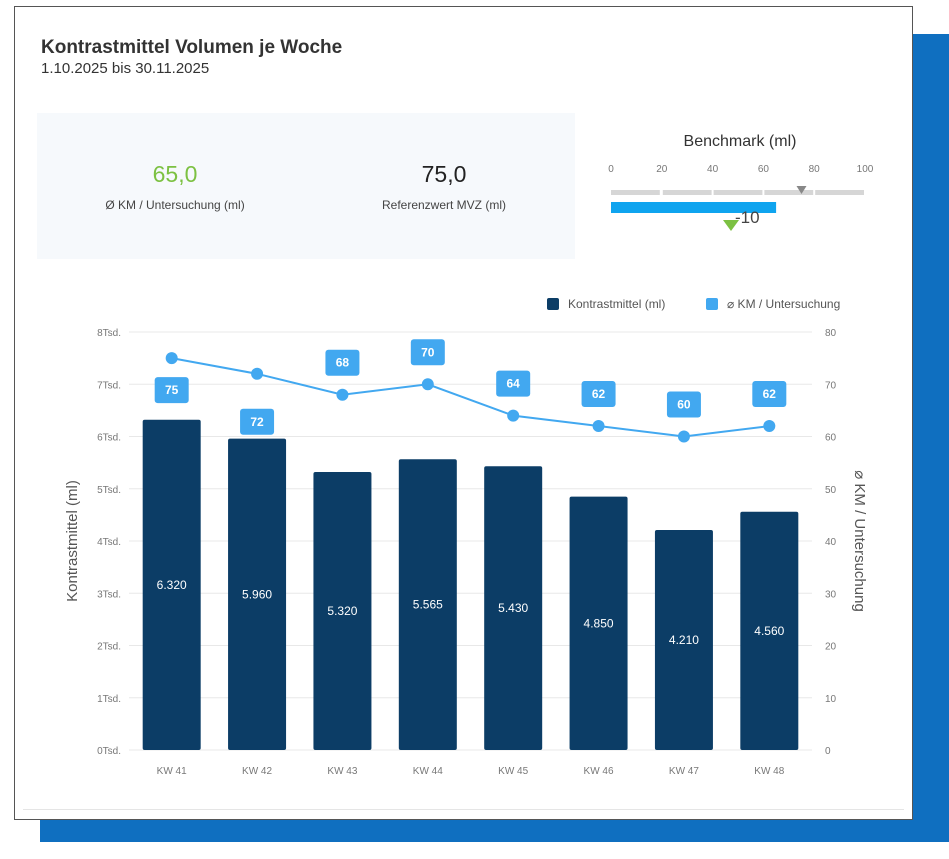 This screenshot has width=949, height=859. What do you see at coordinates (616, 304) in the screenshot?
I see `legend-bar-label: Kontrastmittel (ml)` at bounding box center [616, 304].